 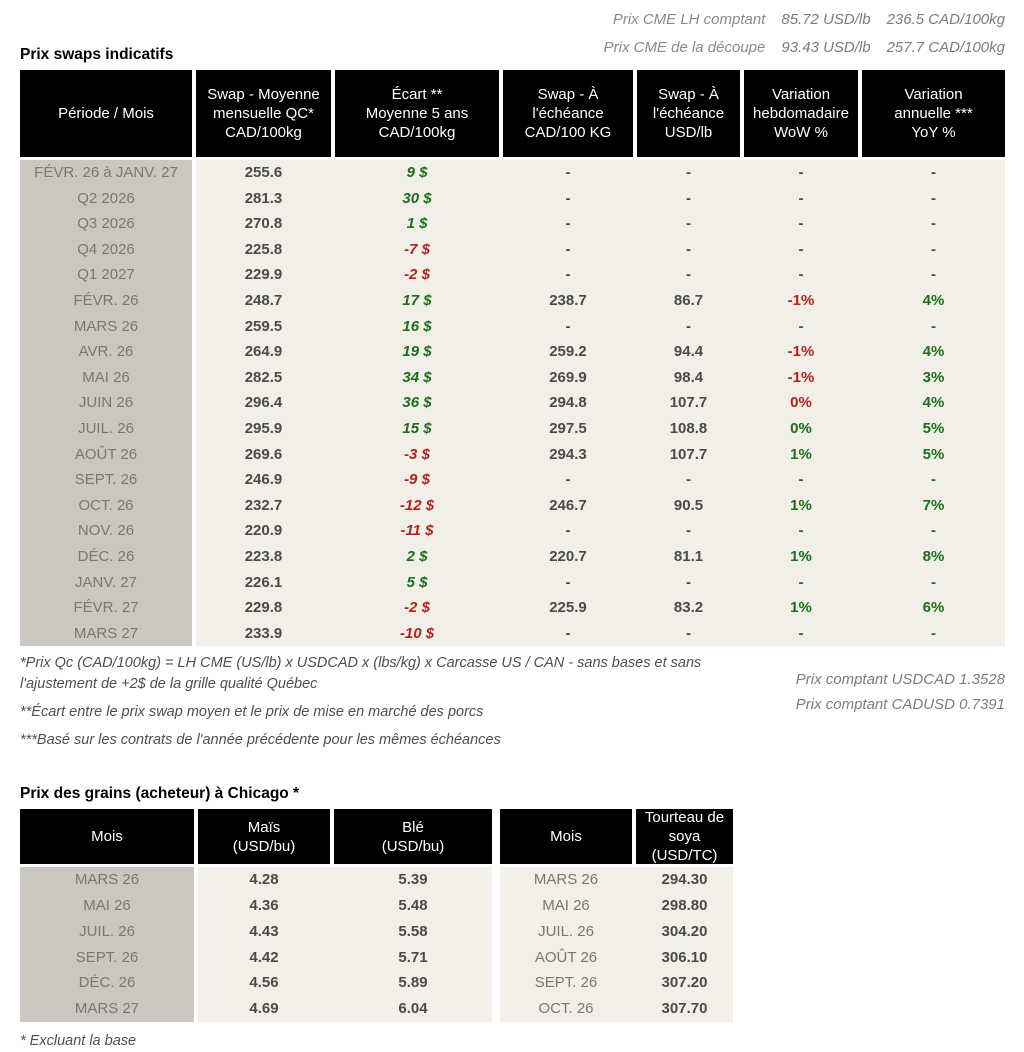 What do you see at coordinates (108, 633) in the screenshot?
I see `cell-period: MARS 27` at bounding box center [108, 633].